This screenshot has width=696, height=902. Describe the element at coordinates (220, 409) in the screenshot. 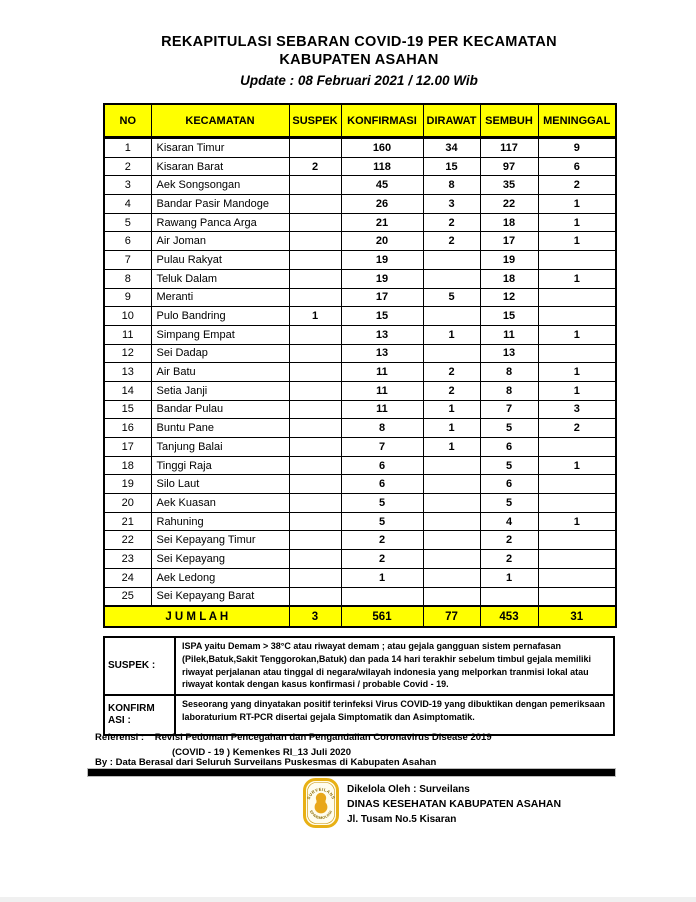

I see `cell-kecamatan: Bandar Pulau` at that location.